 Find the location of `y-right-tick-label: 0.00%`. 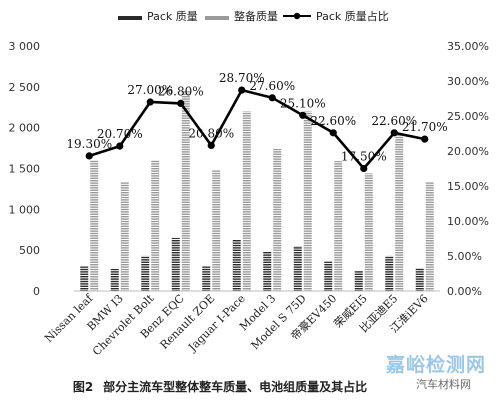

y-right-tick-label: 0.00% is located at coordinates (464, 291).